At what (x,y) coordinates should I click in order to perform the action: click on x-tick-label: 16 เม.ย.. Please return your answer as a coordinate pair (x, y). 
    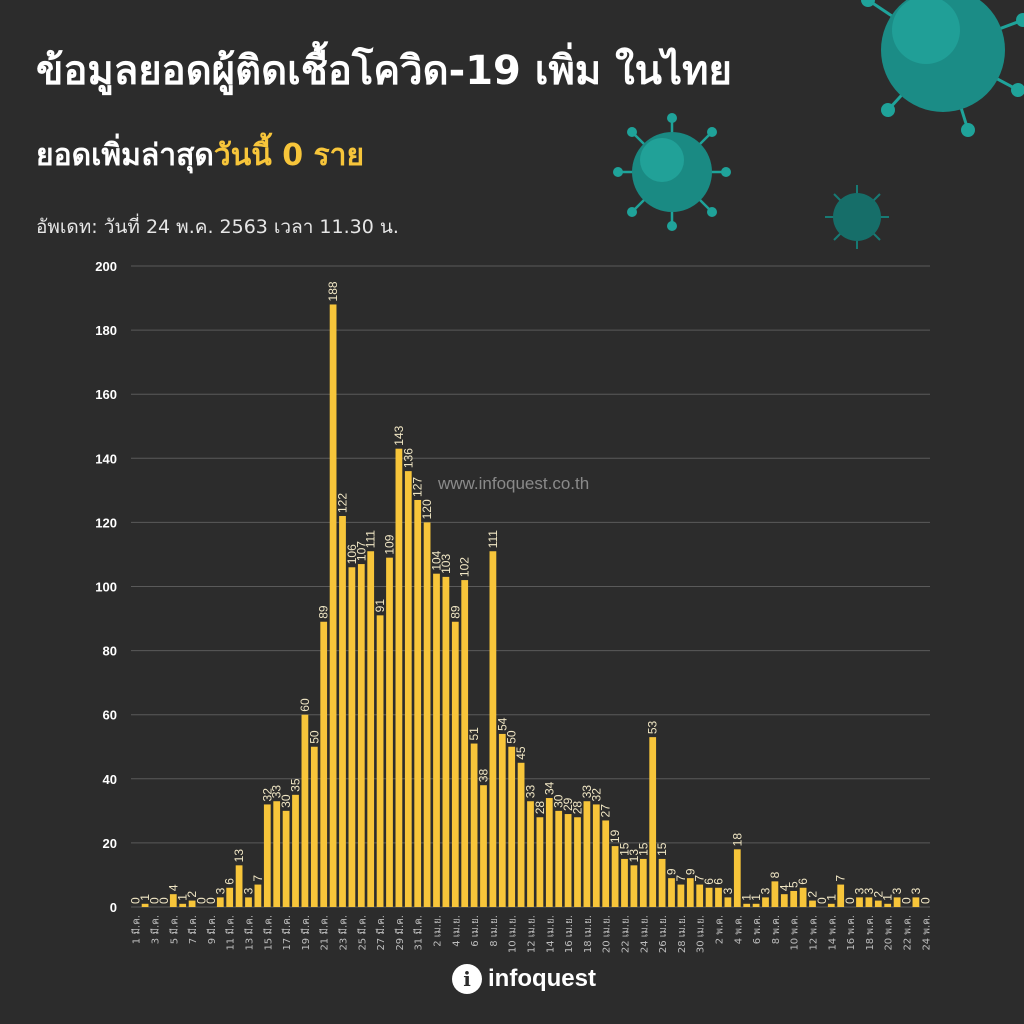
    Looking at the image, I should click on (569, 934).